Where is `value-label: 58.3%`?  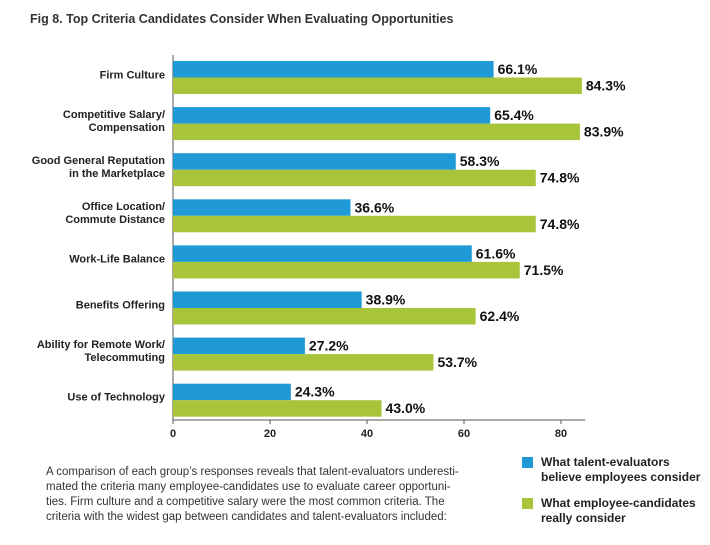
value-label: 58.3% is located at coordinates (480, 161).